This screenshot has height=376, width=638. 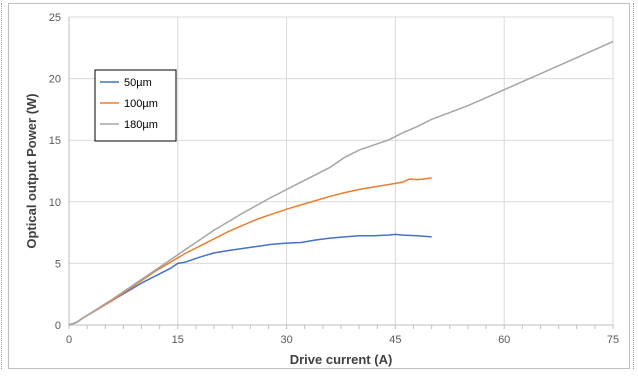 I want to click on y-tick-label: 15, so click(x=55, y=141).